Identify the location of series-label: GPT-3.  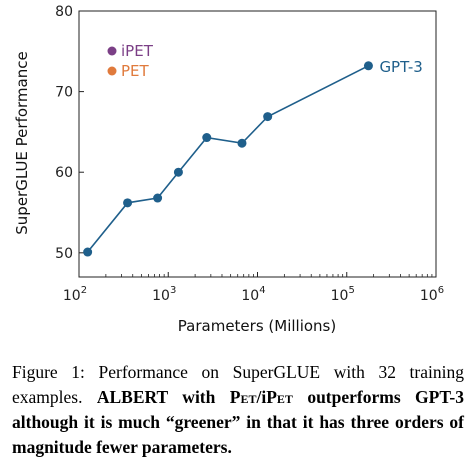
(400, 67).